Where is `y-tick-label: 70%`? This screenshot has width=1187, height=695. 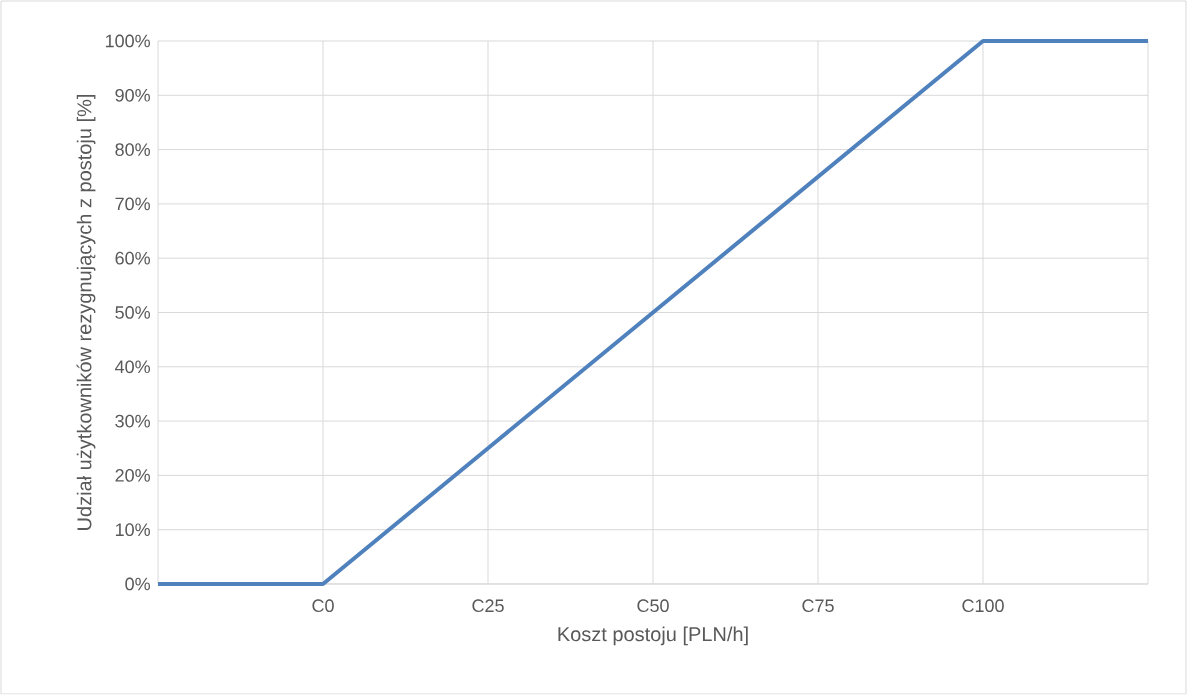
y-tick-label: 70% is located at coordinates (132, 204).